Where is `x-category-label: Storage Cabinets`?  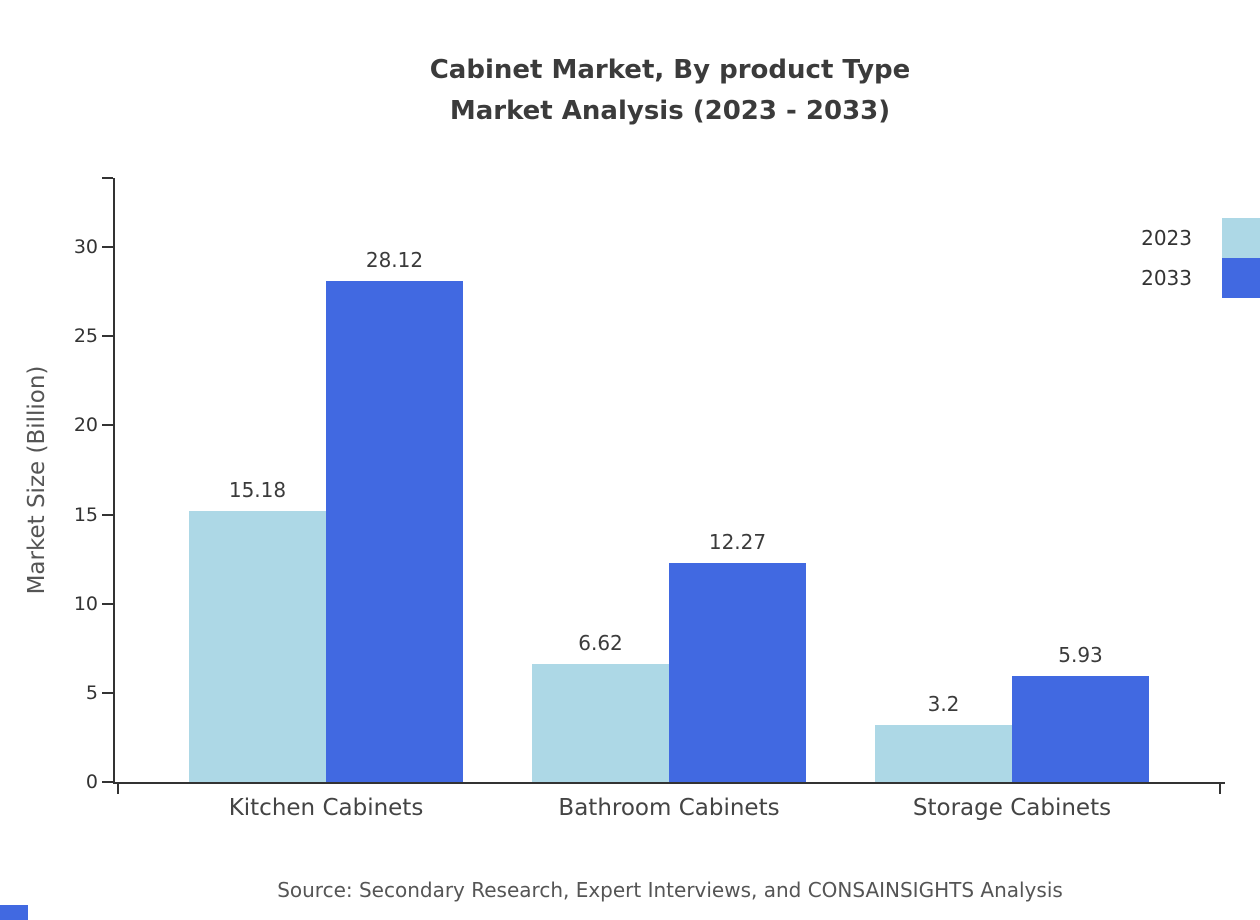
x-category-label: Storage Cabinets is located at coordinates (1012, 808).